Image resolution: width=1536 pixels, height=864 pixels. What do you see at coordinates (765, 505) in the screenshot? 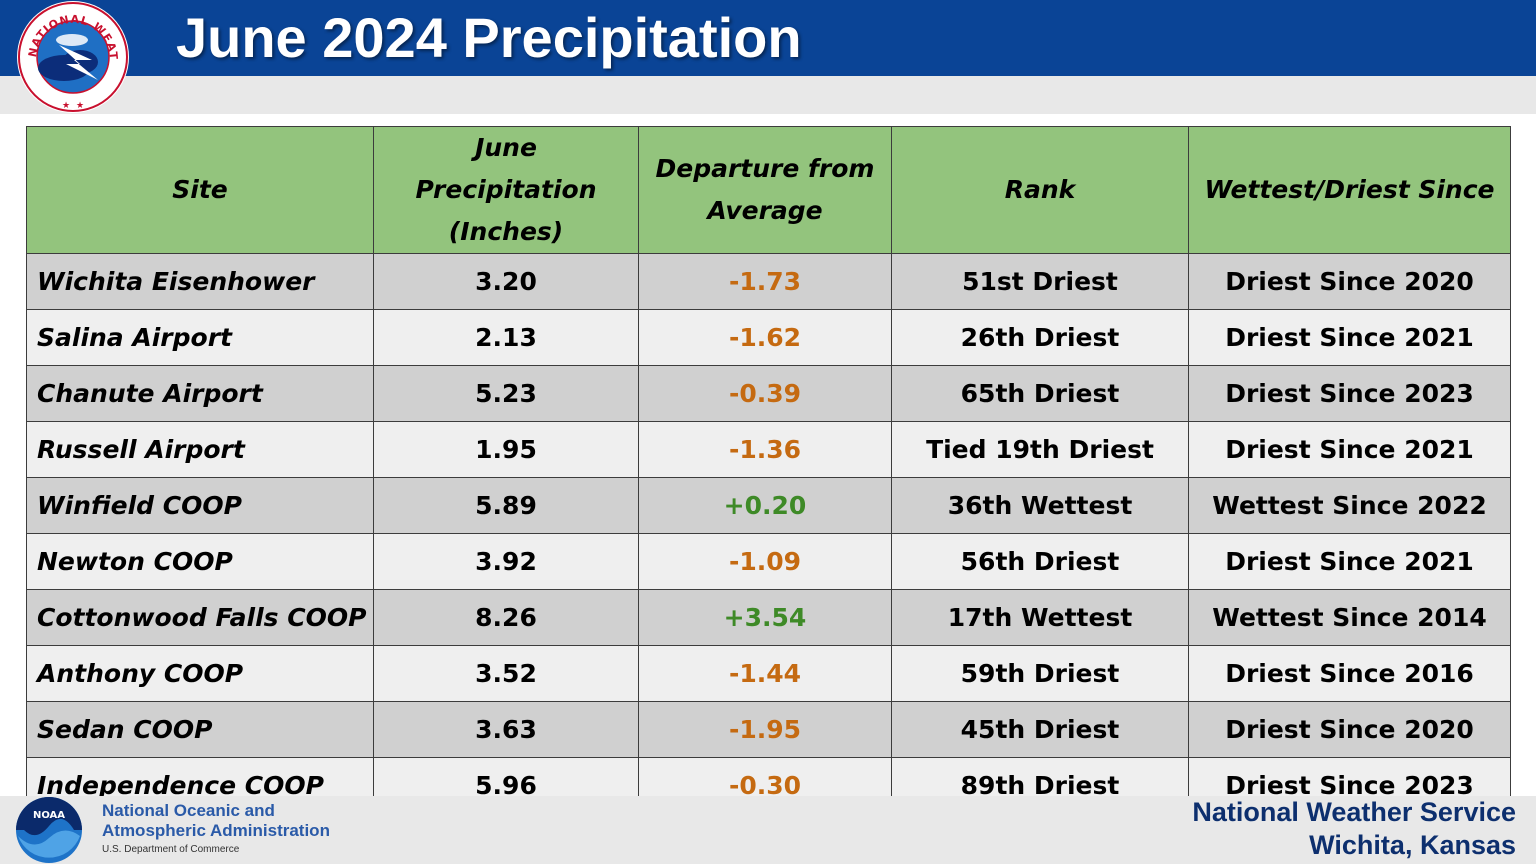
I see `departure-cell: +0.20` at bounding box center [765, 505].